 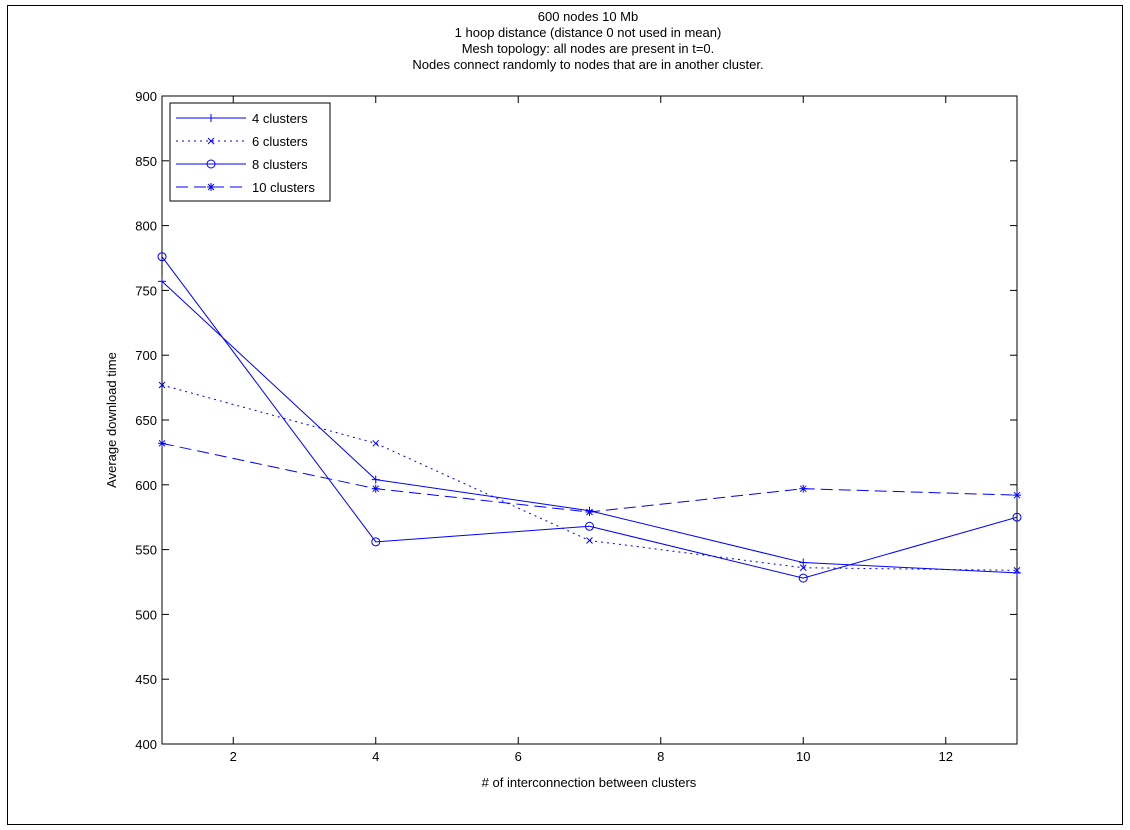 What do you see at coordinates (946, 756) in the screenshot?
I see `x-tick-label: 12` at bounding box center [946, 756].